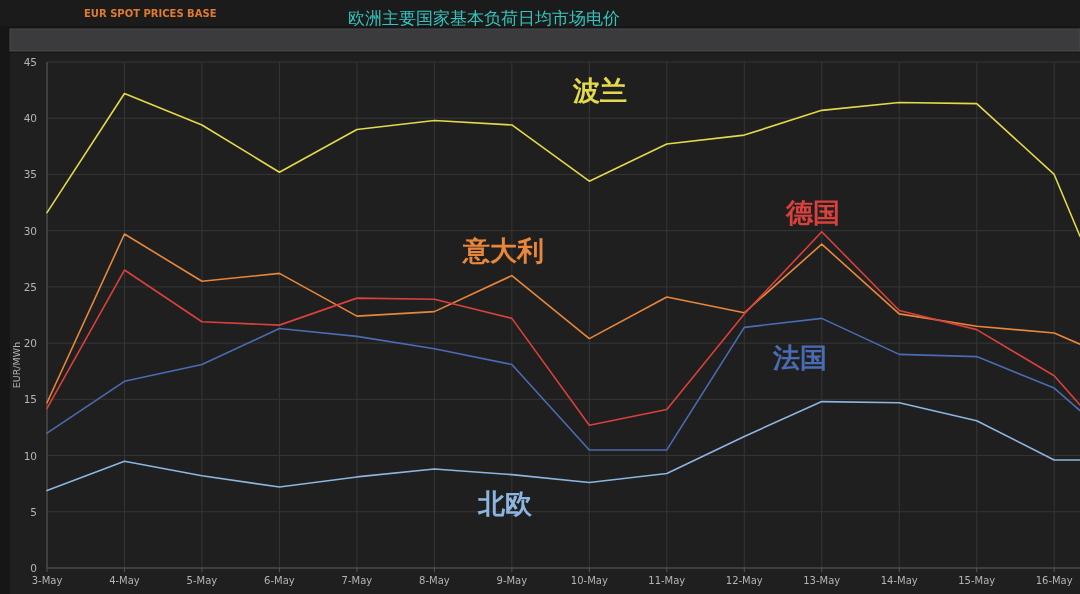 This screenshot has width=1080, height=594. I want to click on x-tick-label: 13-May, so click(822, 580).